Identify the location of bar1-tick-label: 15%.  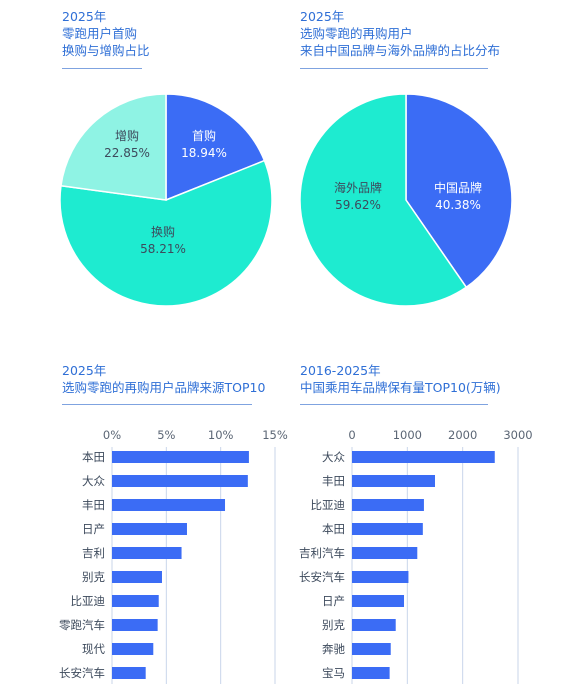
(275, 435).